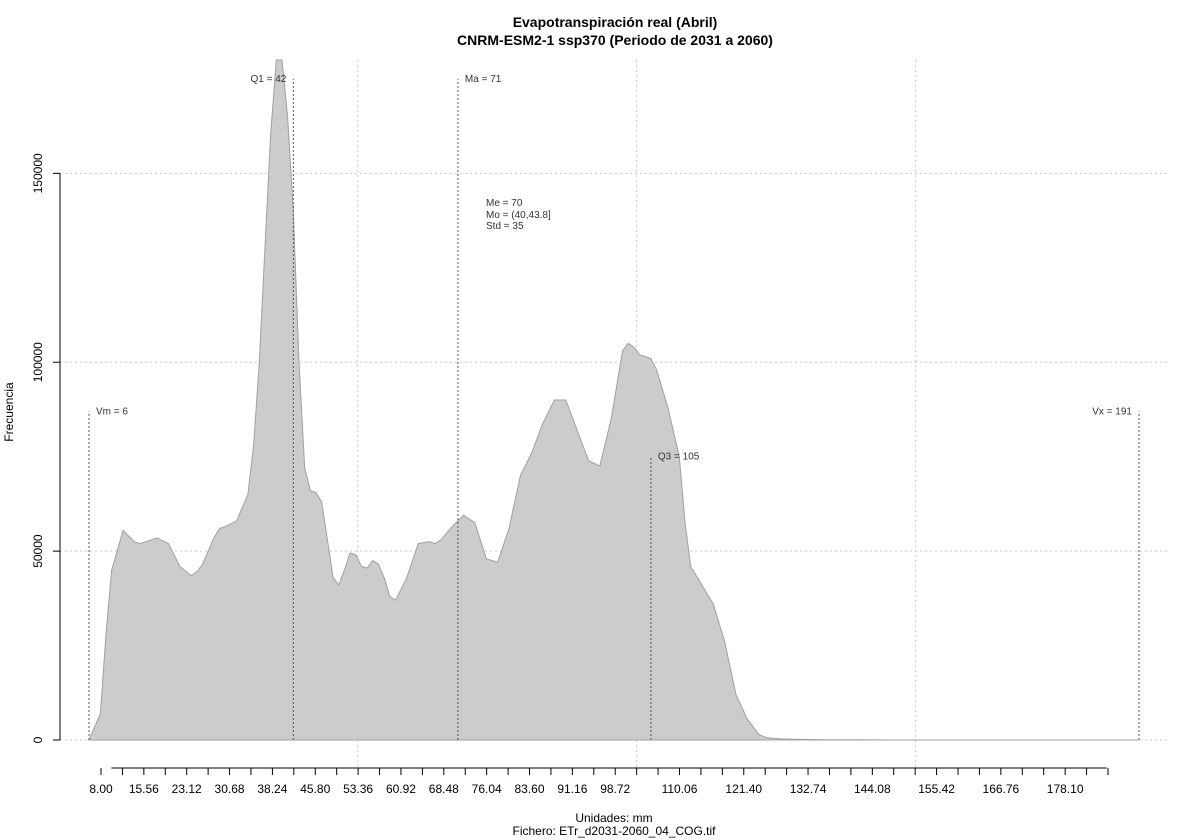 The width and height of the screenshot is (1200, 840). What do you see at coordinates (615, 22) in the screenshot?
I see `chart-title: Evapotranspiración real (Abril)` at bounding box center [615, 22].